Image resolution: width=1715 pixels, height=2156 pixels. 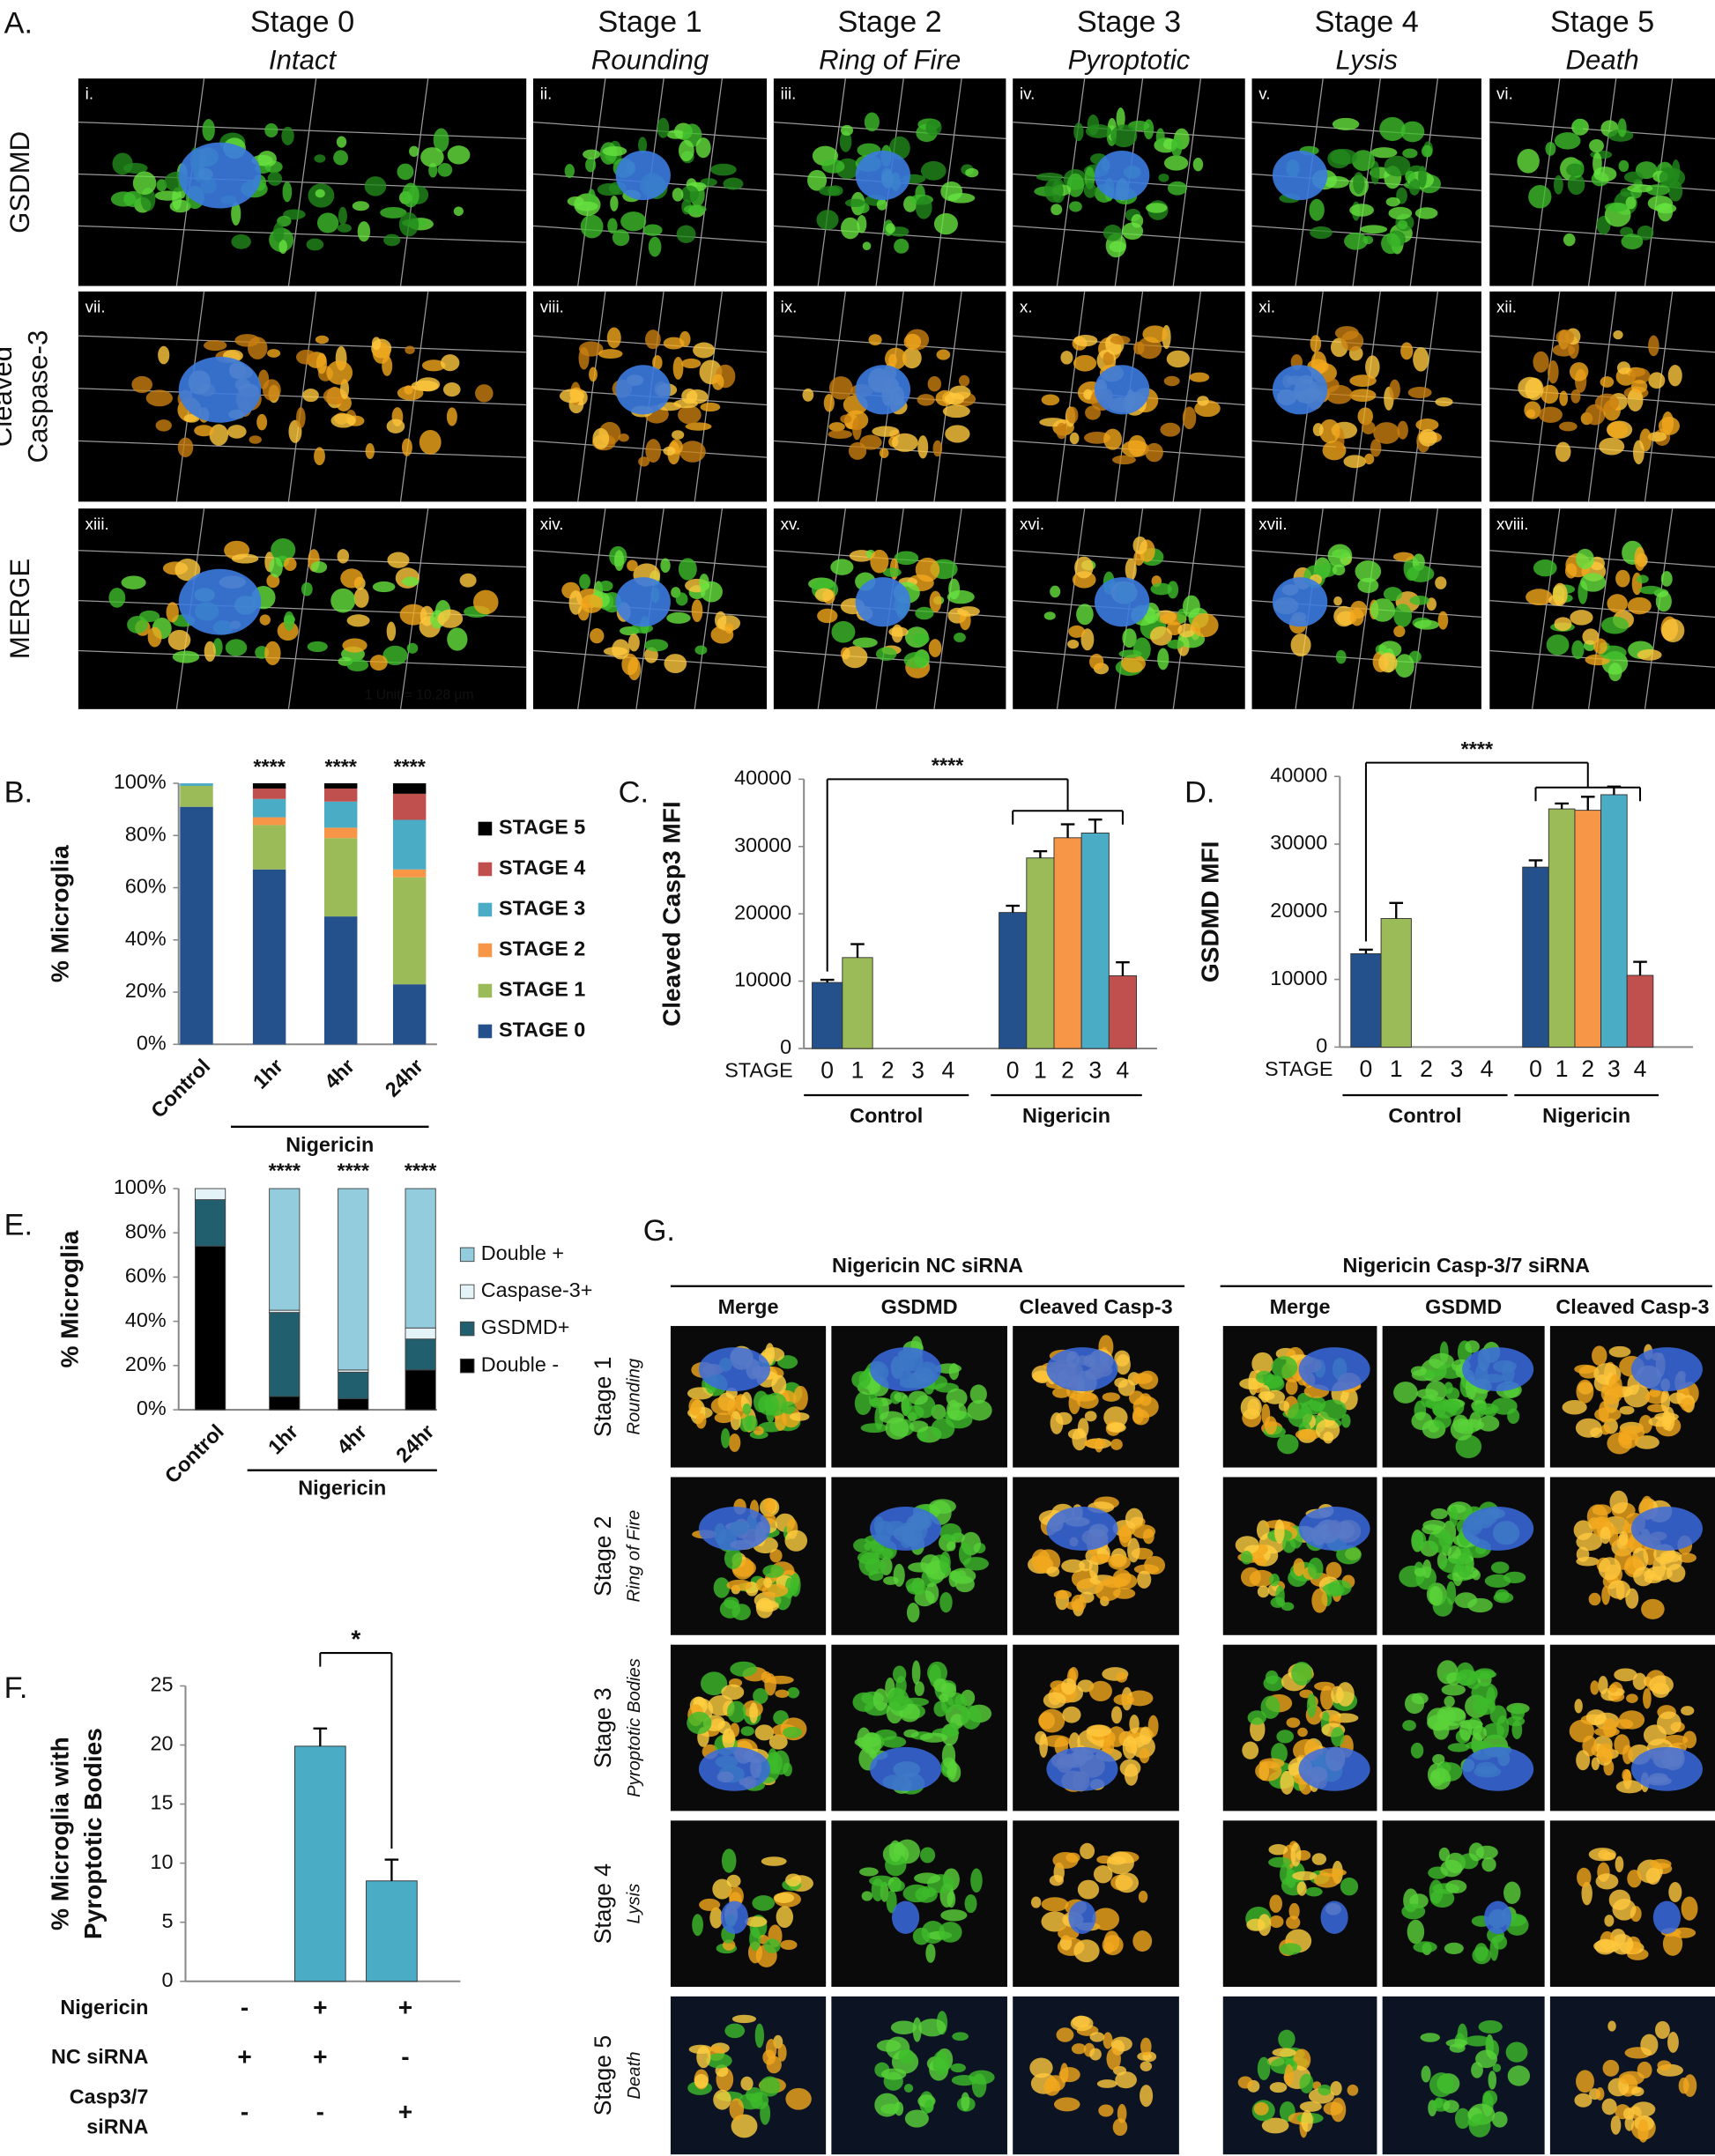 I want to click on x-tick-label: 2, so click(x=888, y=1069).